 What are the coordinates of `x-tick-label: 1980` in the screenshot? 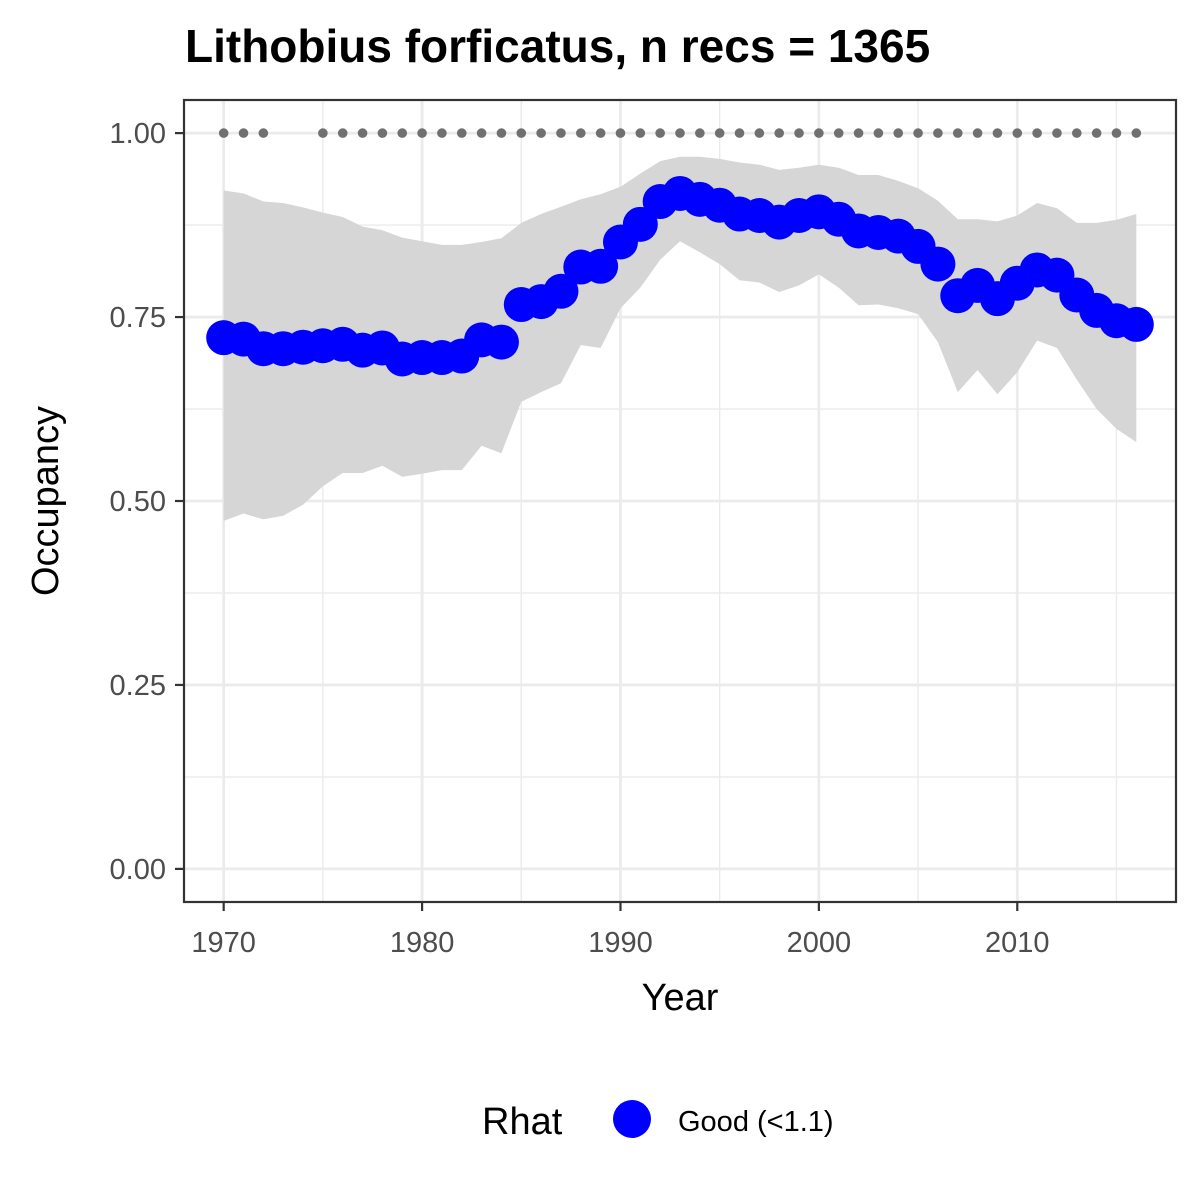 It's located at (422, 943).